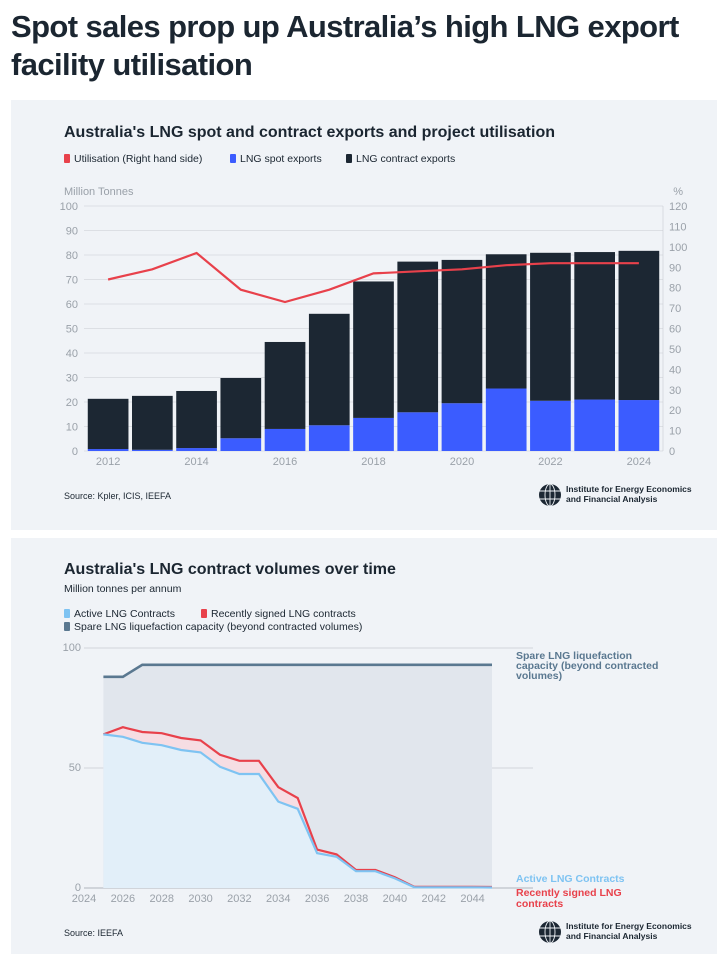 The image size is (717, 954). Describe the element at coordinates (297, 671) in the screenshot. I see `series-line-spare` at that location.